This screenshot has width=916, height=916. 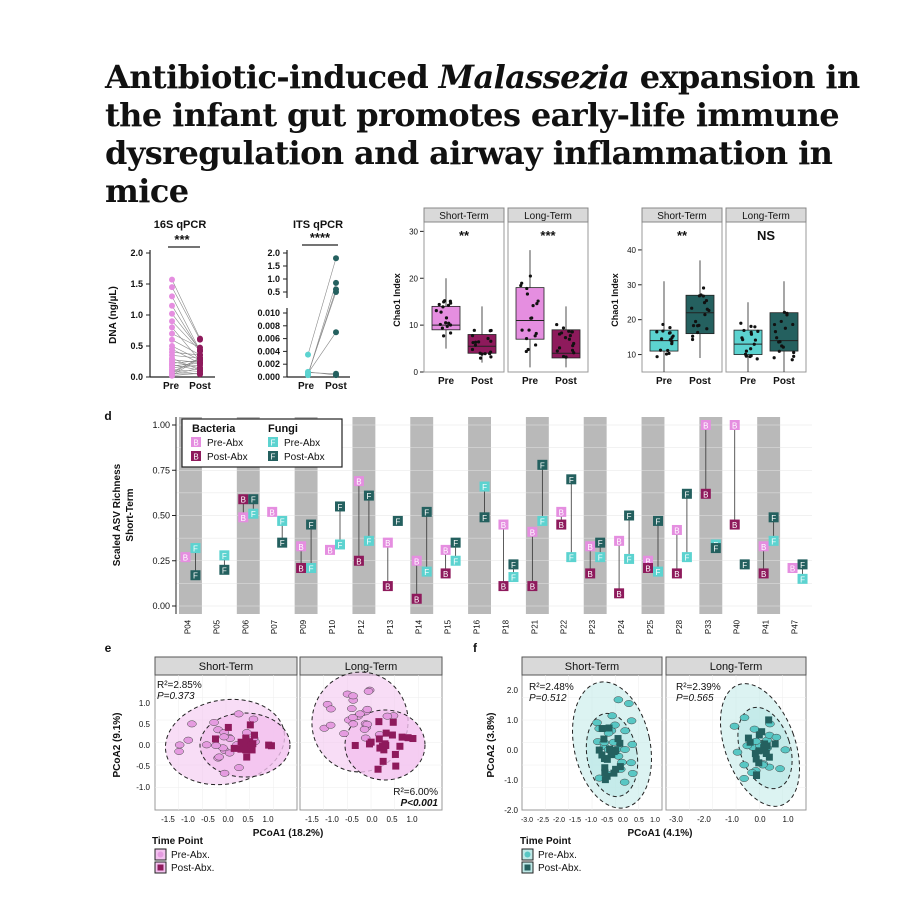 What do you see at coordinates (766, 216) in the screenshot?
I see `facet-label: Long-Term` at bounding box center [766, 216].